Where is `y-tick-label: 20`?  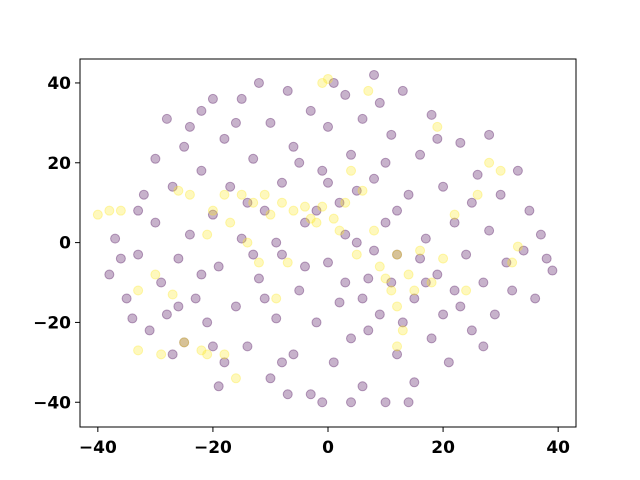
y-tick-label: 20 is located at coordinates (59, 164).